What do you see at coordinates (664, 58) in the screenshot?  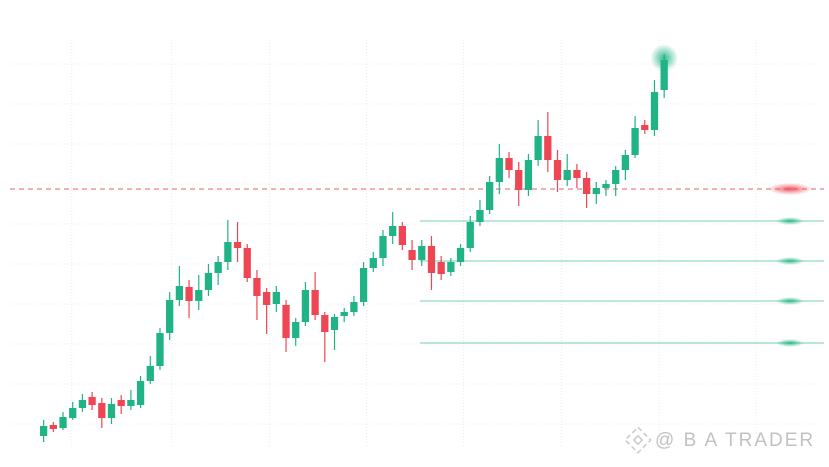 I see `last-price-glow` at bounding box center [664, 58].